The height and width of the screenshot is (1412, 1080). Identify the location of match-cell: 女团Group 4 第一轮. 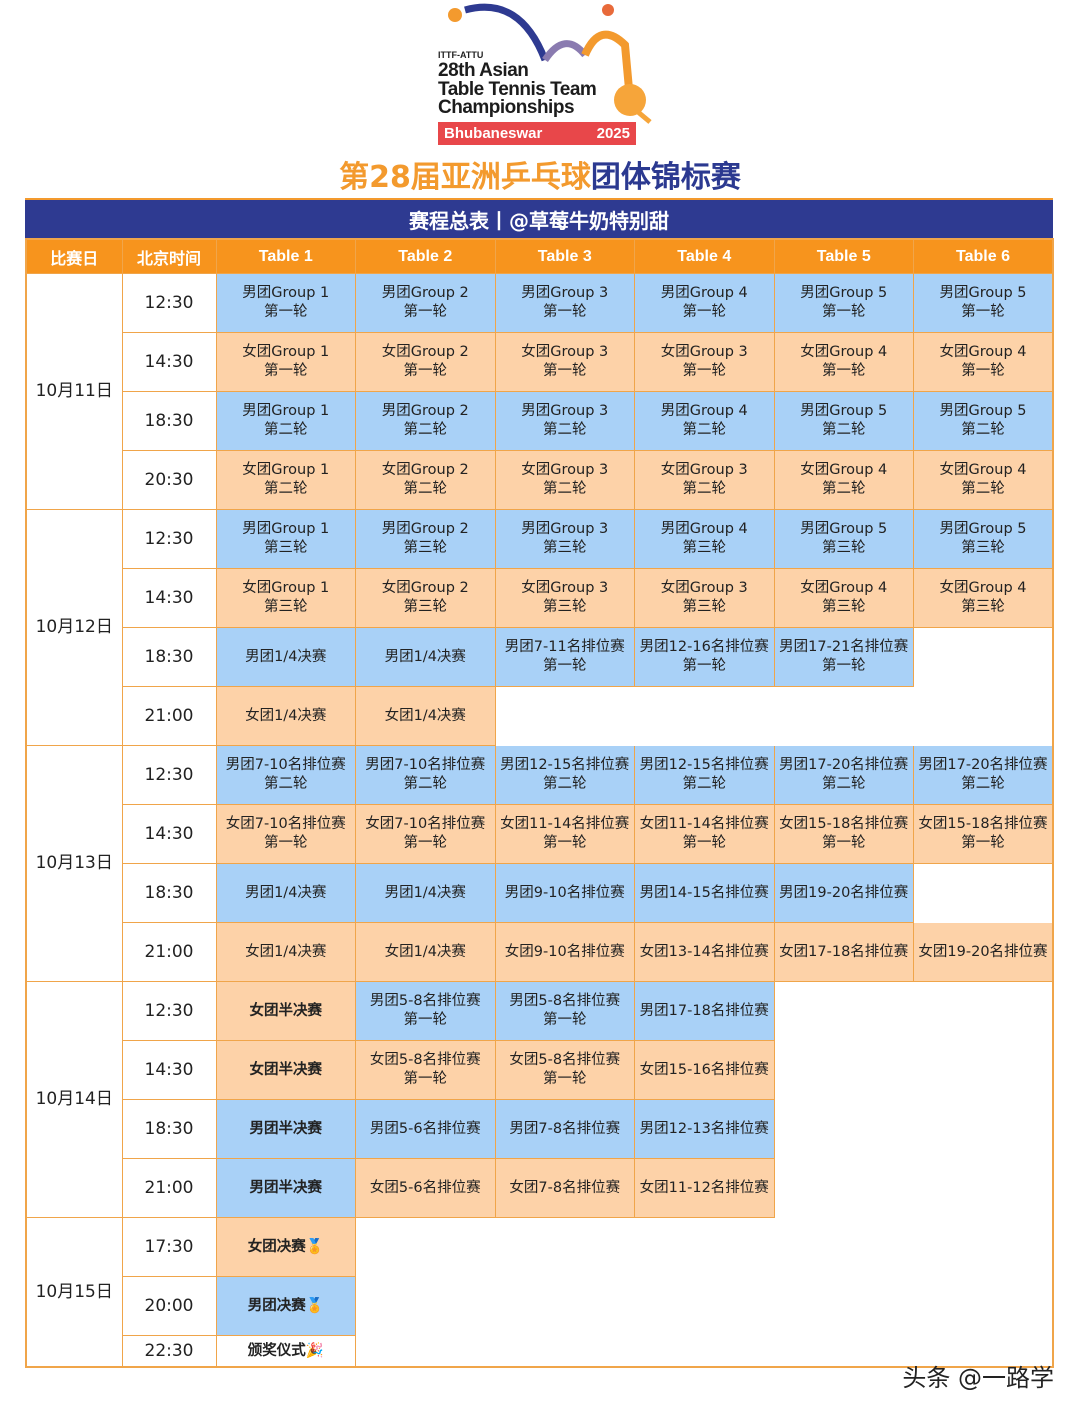
(843, 362).